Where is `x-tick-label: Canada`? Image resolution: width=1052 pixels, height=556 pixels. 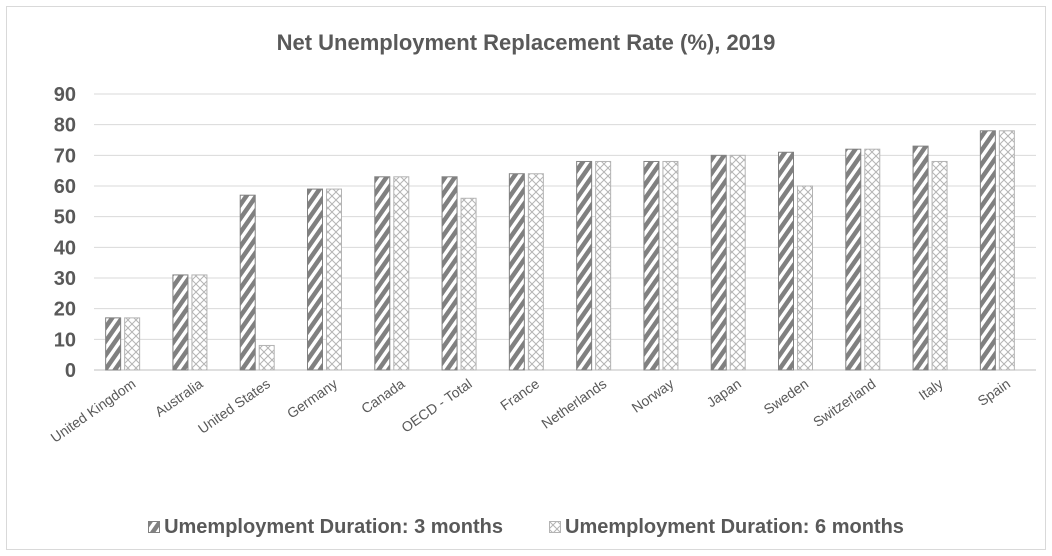 x-tick-label: Canada is located at coordinates (383, 395).